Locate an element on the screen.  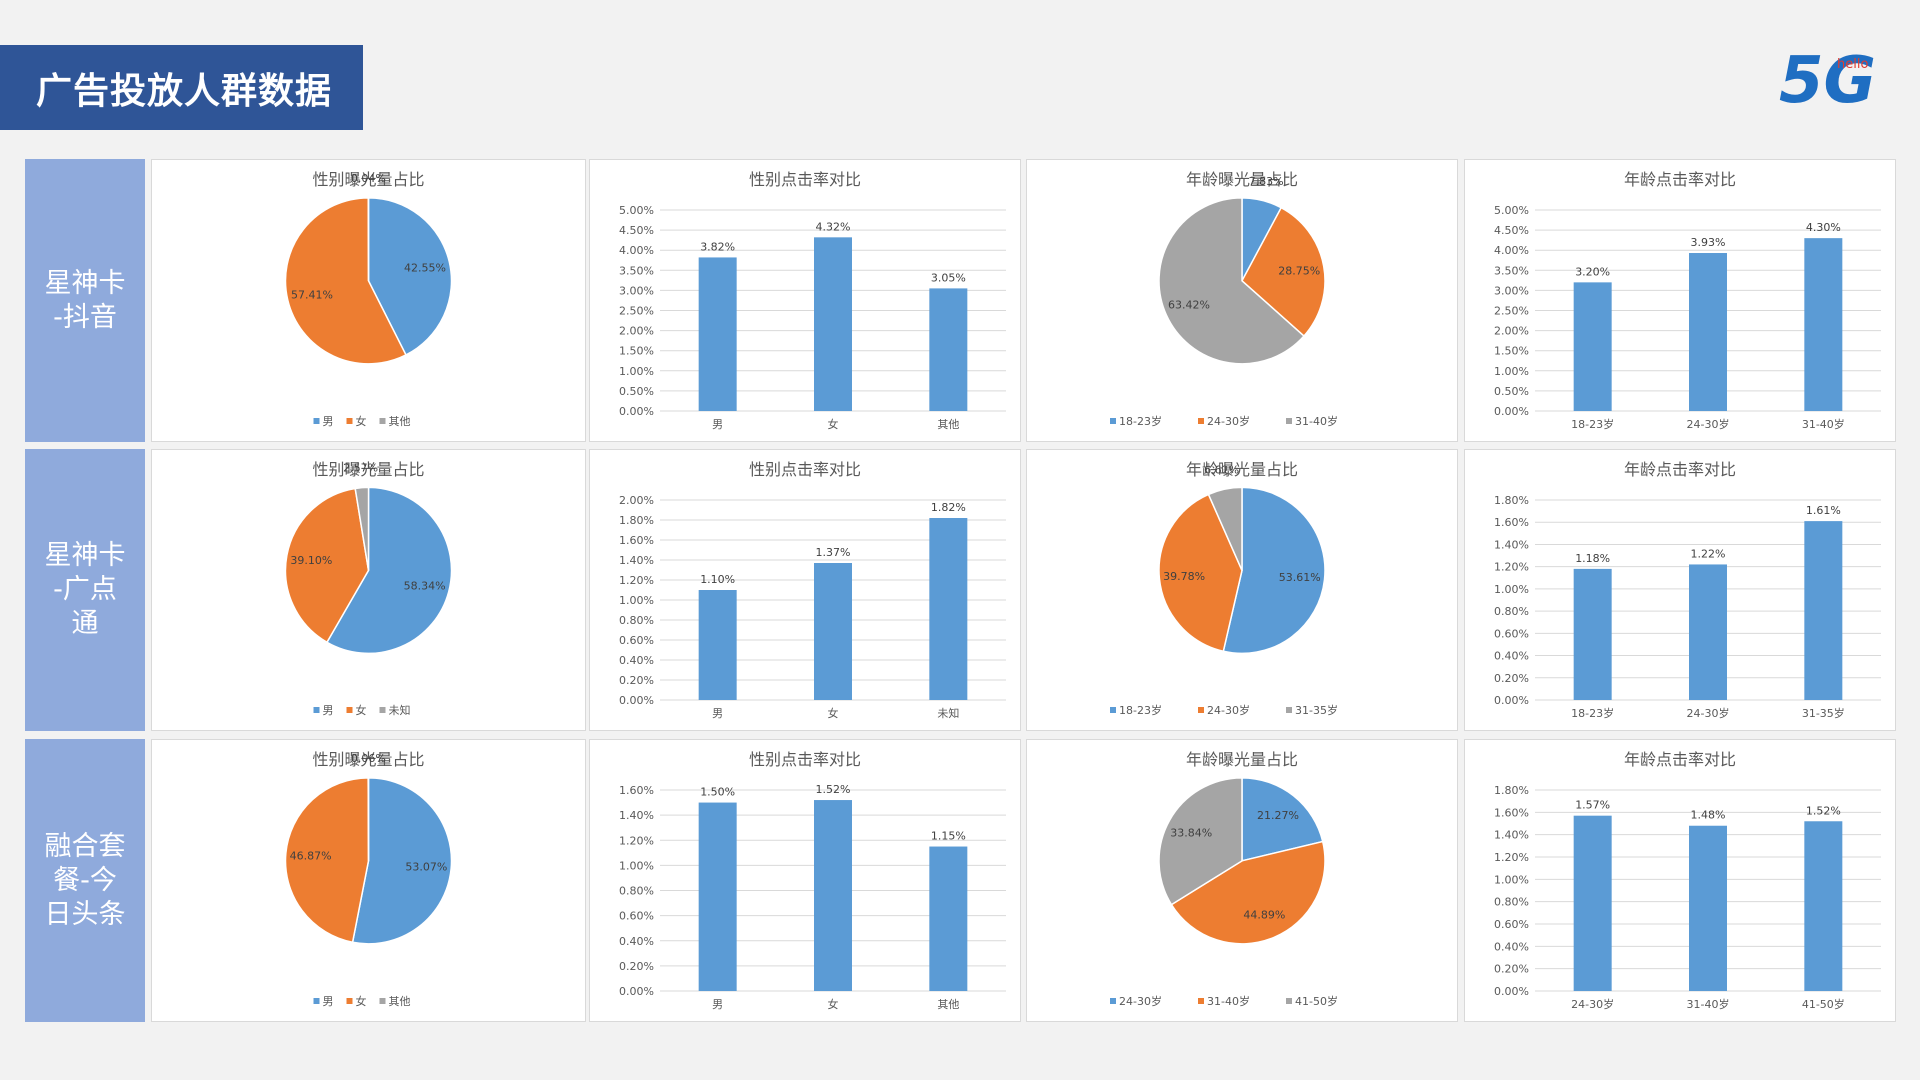
x-tick-label: 男 is located at coordinates (717, 424).